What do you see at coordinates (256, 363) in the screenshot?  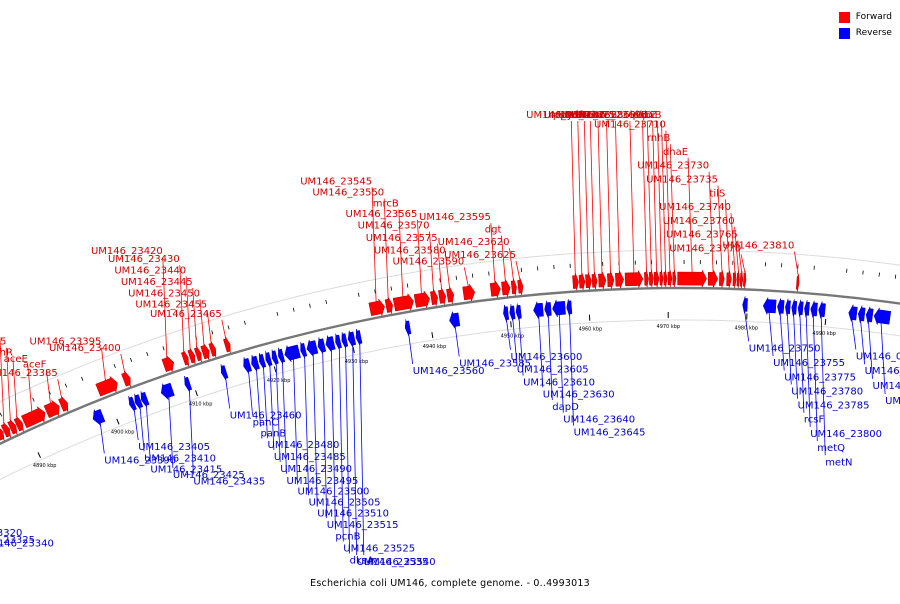 I see `gene-arrow-panB` at bounding box center [256, 363].